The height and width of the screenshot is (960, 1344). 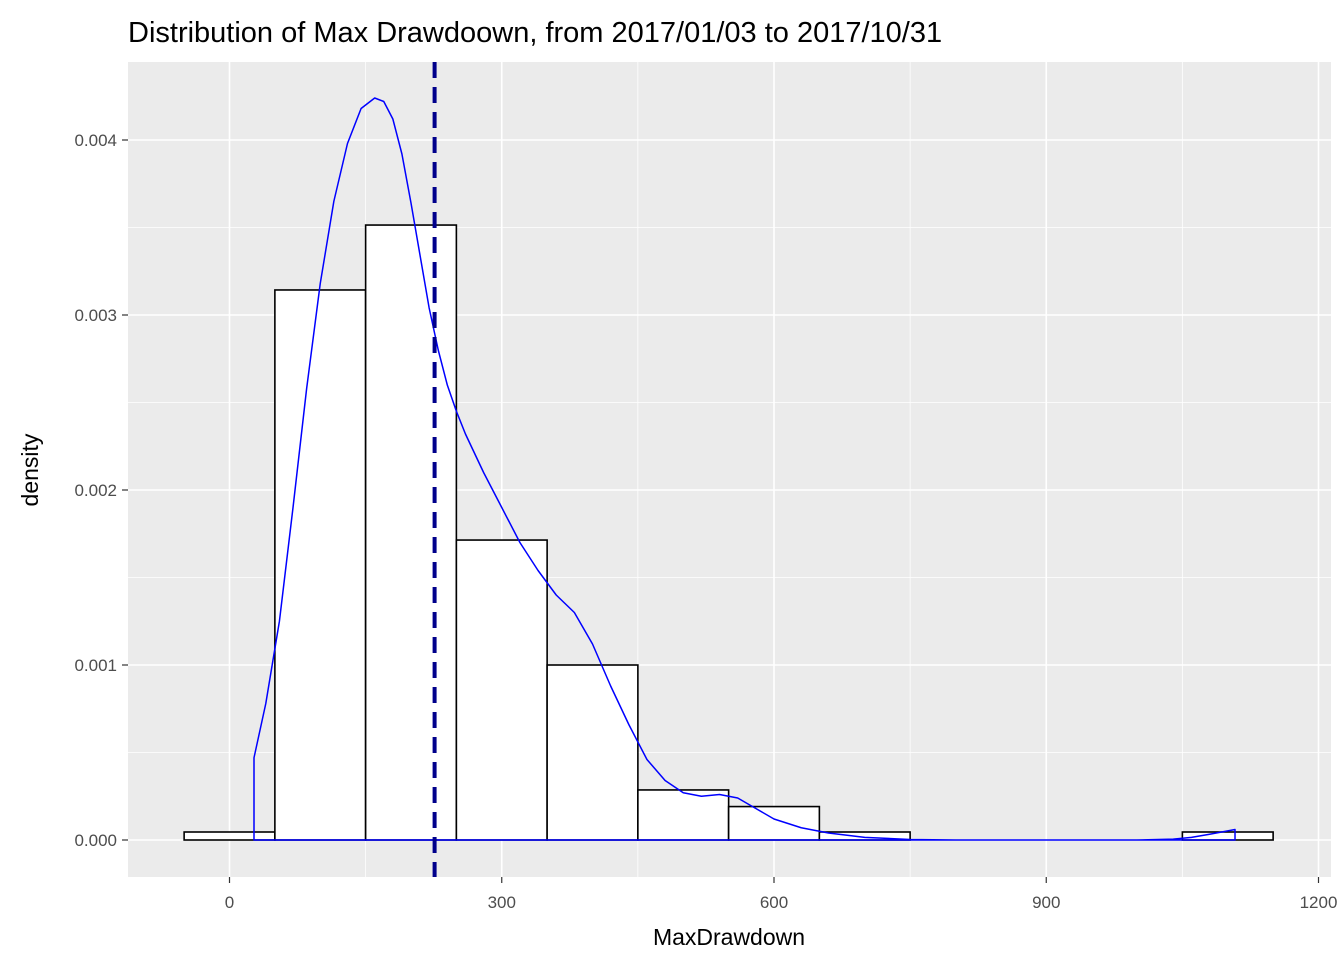 I want to click on y-axis: 0.000 0.001 0.002 0.003 0.004, so click(x=101, y=490).